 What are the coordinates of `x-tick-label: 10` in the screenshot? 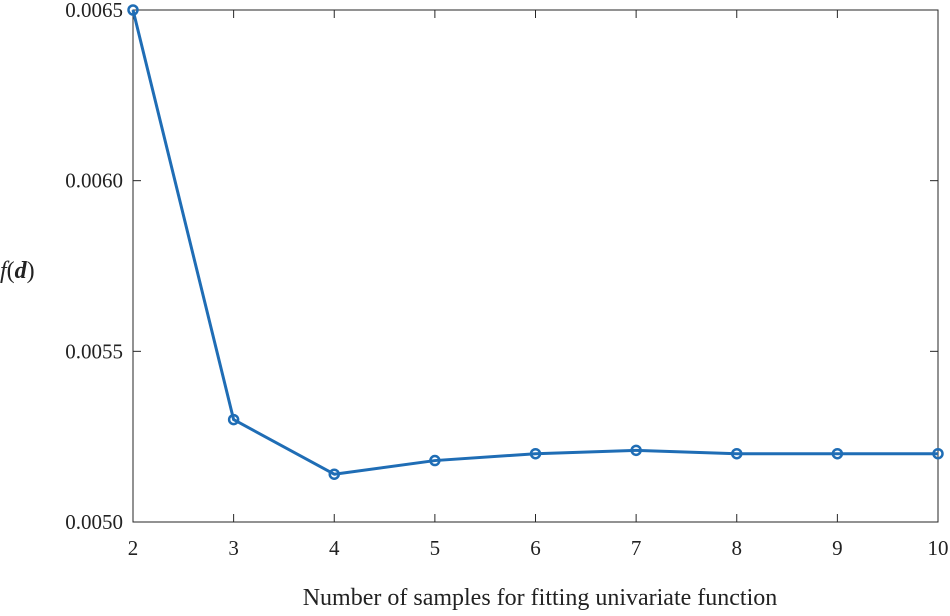 It's located at (938, 548).